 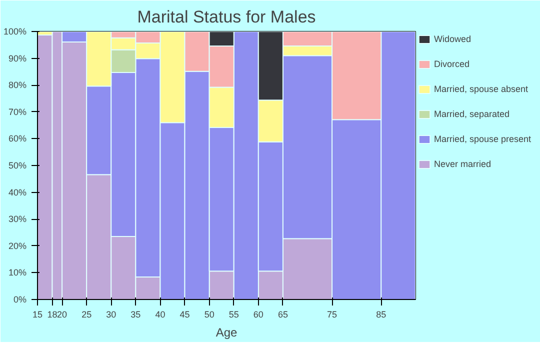 I want to click on x-tick-label: 20, so click(x=62, y=315).